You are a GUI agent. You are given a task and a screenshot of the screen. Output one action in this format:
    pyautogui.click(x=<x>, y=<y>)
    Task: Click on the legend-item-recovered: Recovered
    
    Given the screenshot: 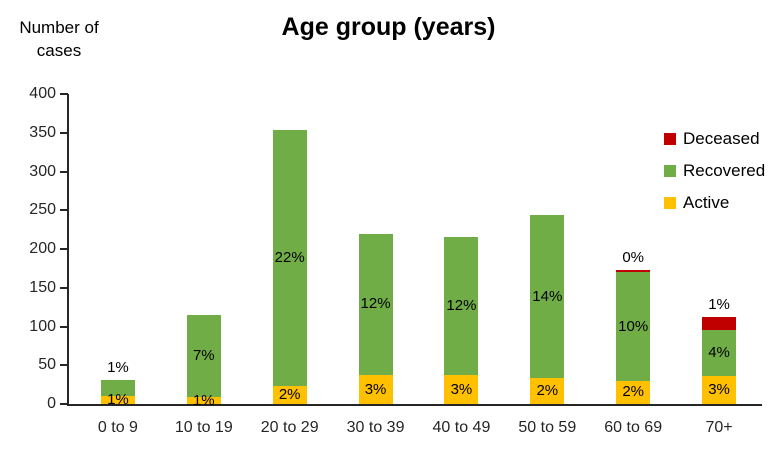 What is the action you would take?
    pyautogui.click(x=714, y=170)
    